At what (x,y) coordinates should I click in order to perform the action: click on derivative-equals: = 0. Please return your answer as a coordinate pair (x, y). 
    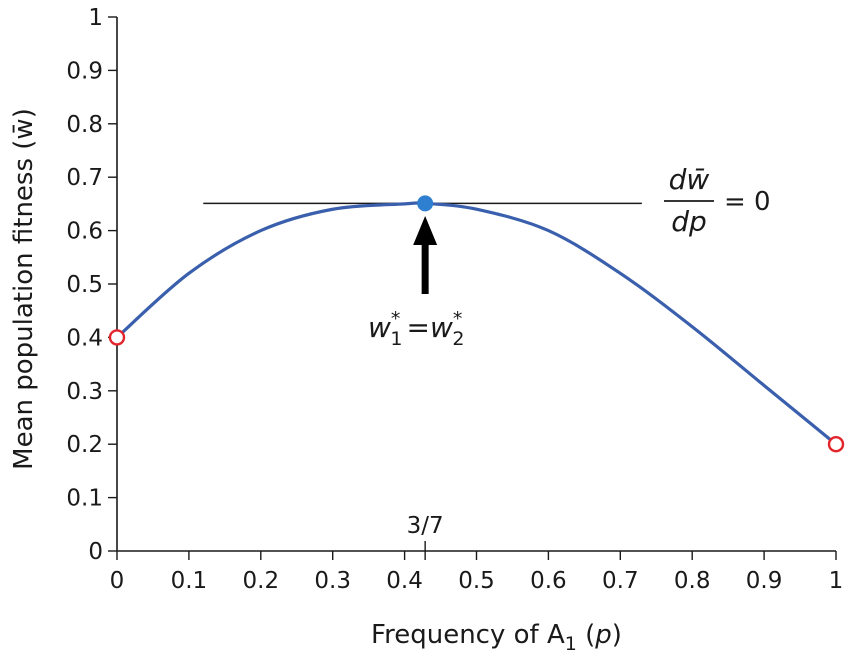
    Looking at the image, I should click on (747, 202).